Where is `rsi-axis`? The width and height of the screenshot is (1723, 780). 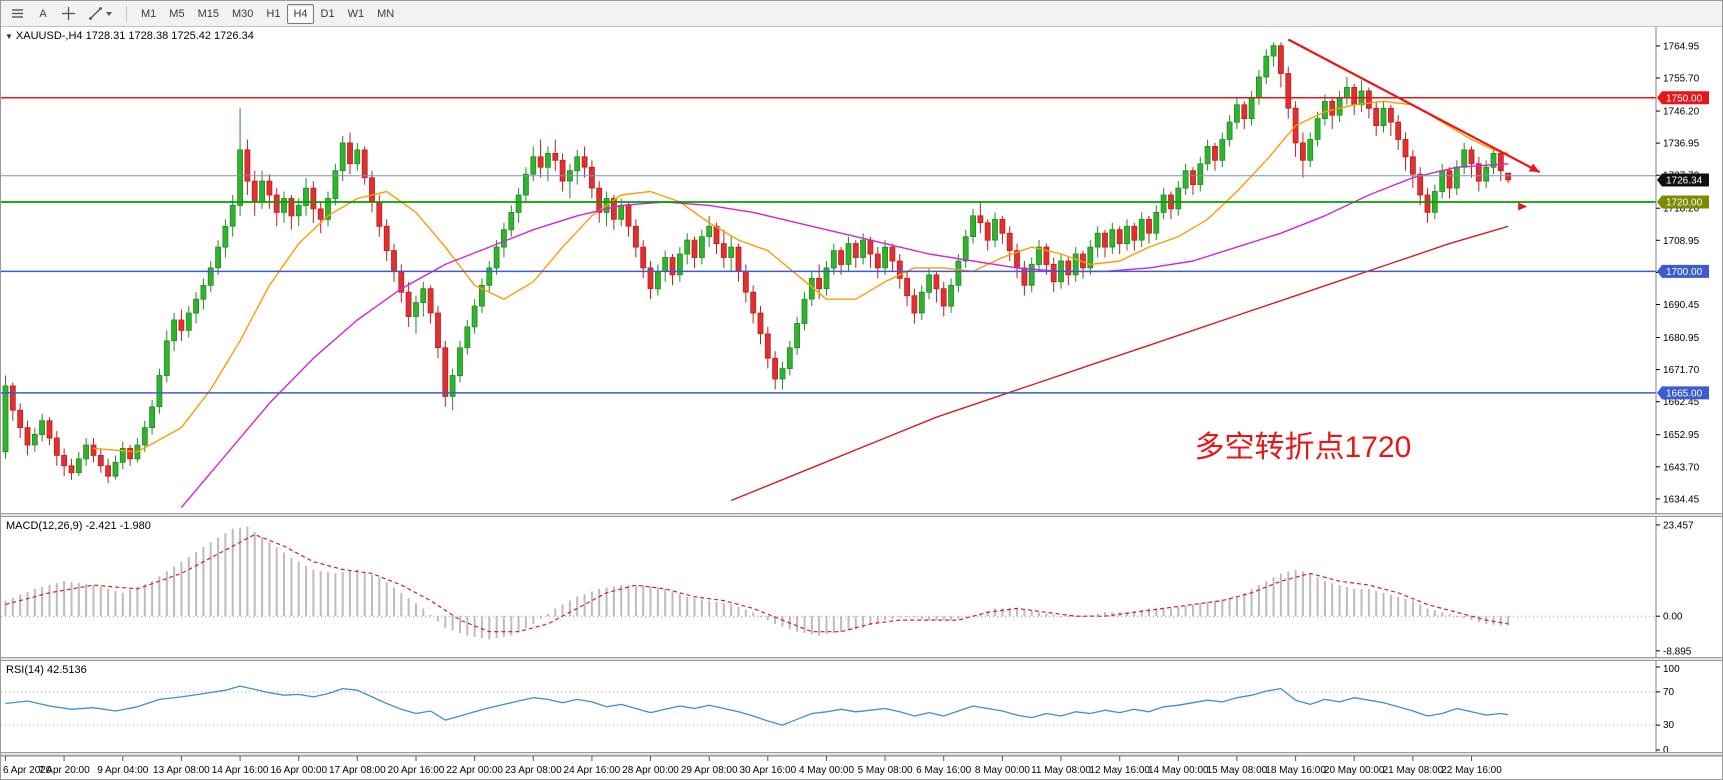 rsi-axis is located at coordinates (1689, 706).